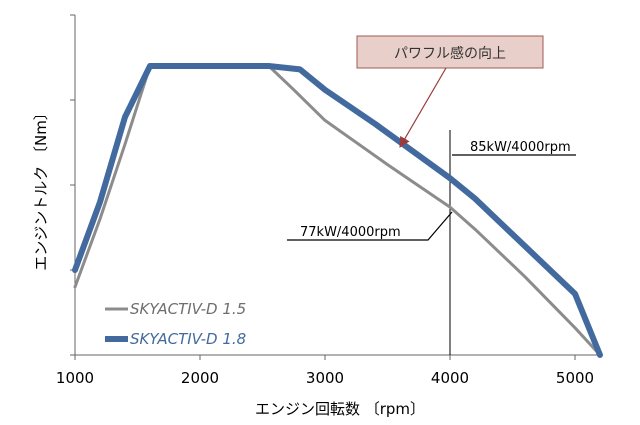 The height and width of the screenshot is (425, 640). I want to click on legend: SKYACTIV-D 1.5 SKYACTIV-D 1.8, so click(175, 324).